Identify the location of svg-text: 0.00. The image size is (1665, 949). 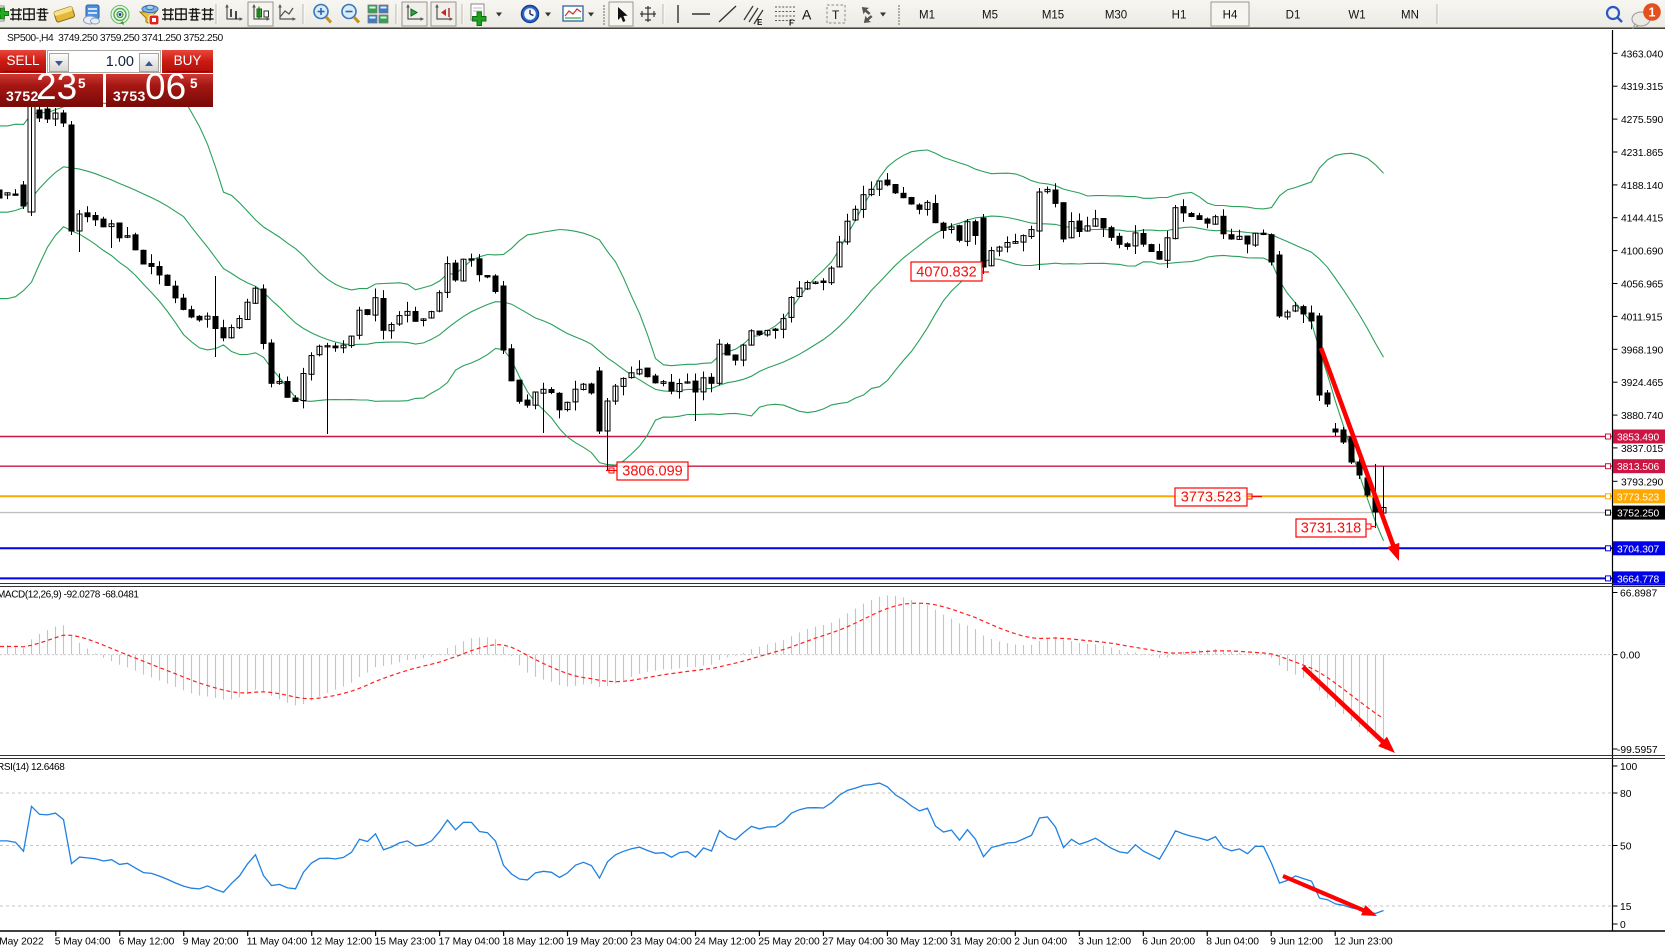
(1630, 656).